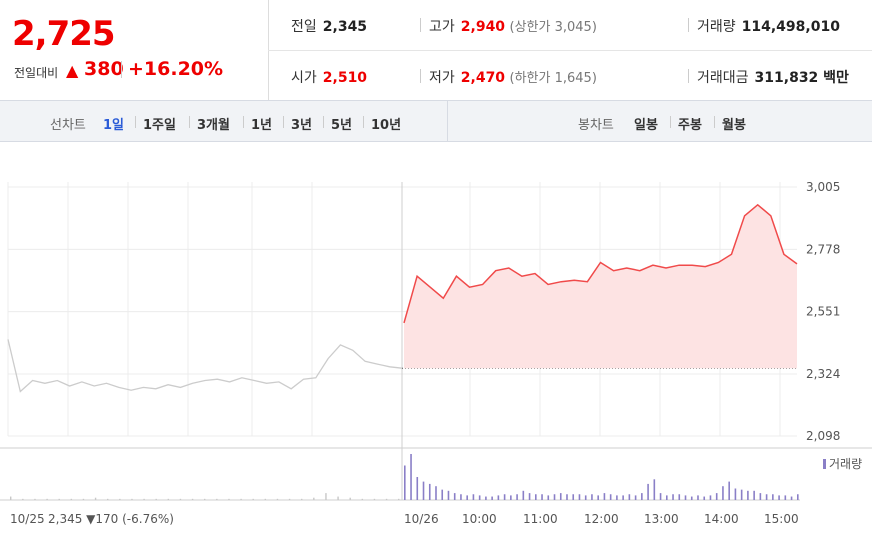  Describe the element at coordinates (690, 125) in the screenshot. I see `tab-weekly-candle: 주봉` at that location.